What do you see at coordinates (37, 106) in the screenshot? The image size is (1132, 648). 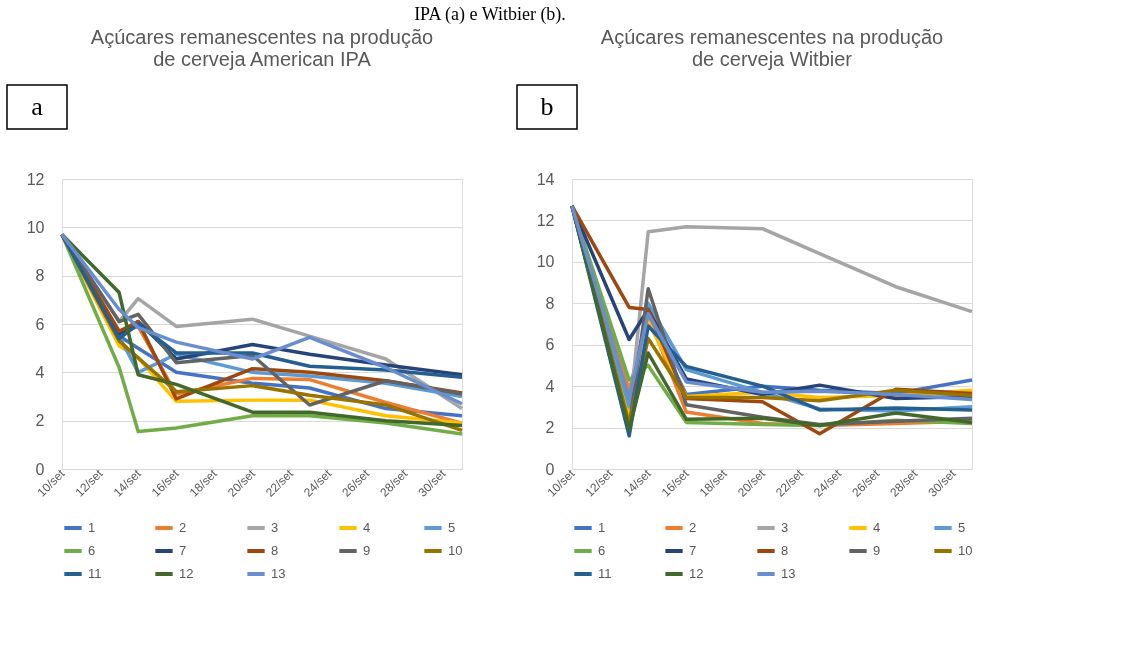 I see `text: a` at bounding box center [37, 106].